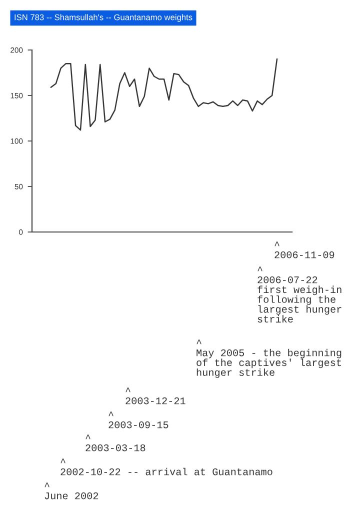 The image size is (355, 512). Describe the element at coordinates (103, 18) in the screenshot. I see `chart-title: ISN 783 -- Shamsullah's -- Guantanamo weights` at that location.